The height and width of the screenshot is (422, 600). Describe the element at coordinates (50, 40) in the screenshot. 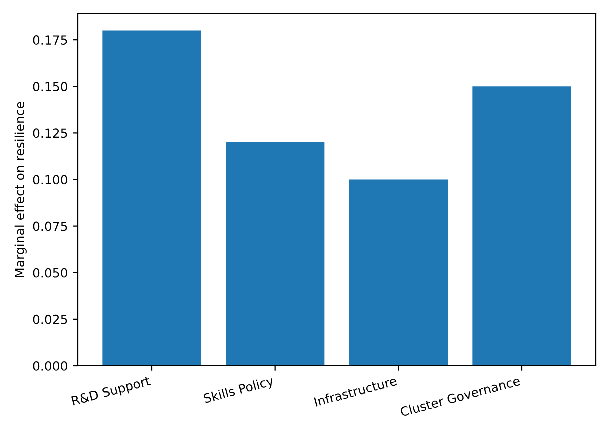

I see `y-tick-label: 0.175` at that location.